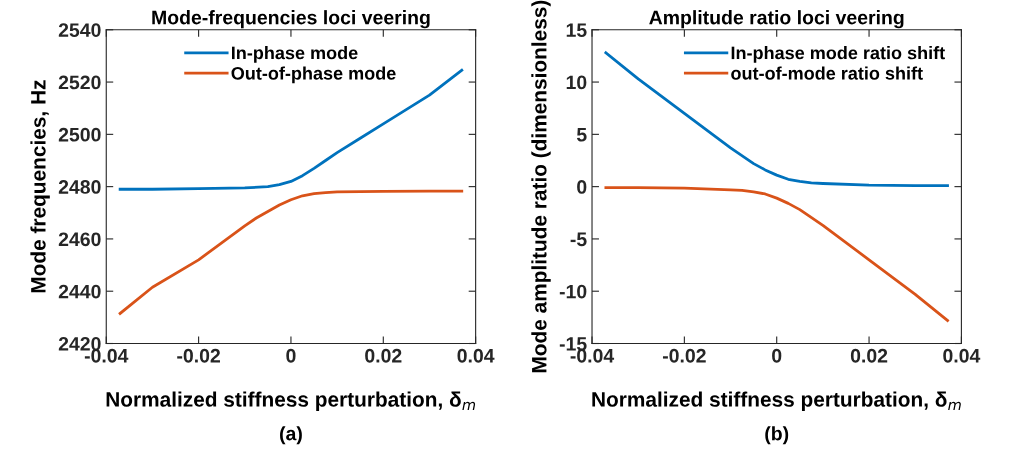 This screenshot has height=458, width=1012. I want to click on text: (b), so click(777, 435).